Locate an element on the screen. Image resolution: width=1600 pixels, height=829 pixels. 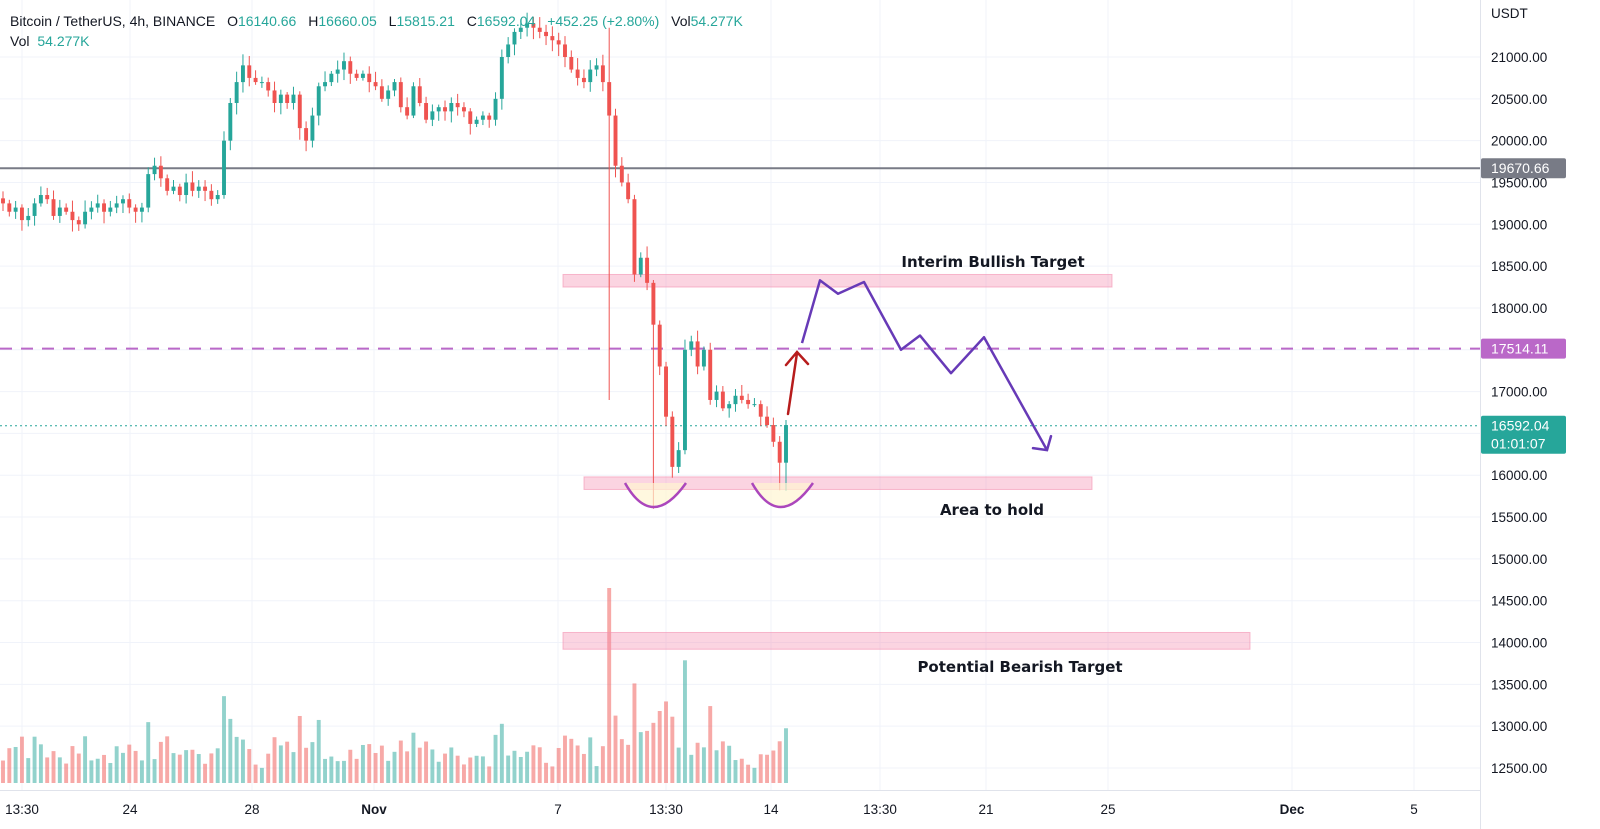
vol-value: 54.277K is located at coordinates (716, 21).